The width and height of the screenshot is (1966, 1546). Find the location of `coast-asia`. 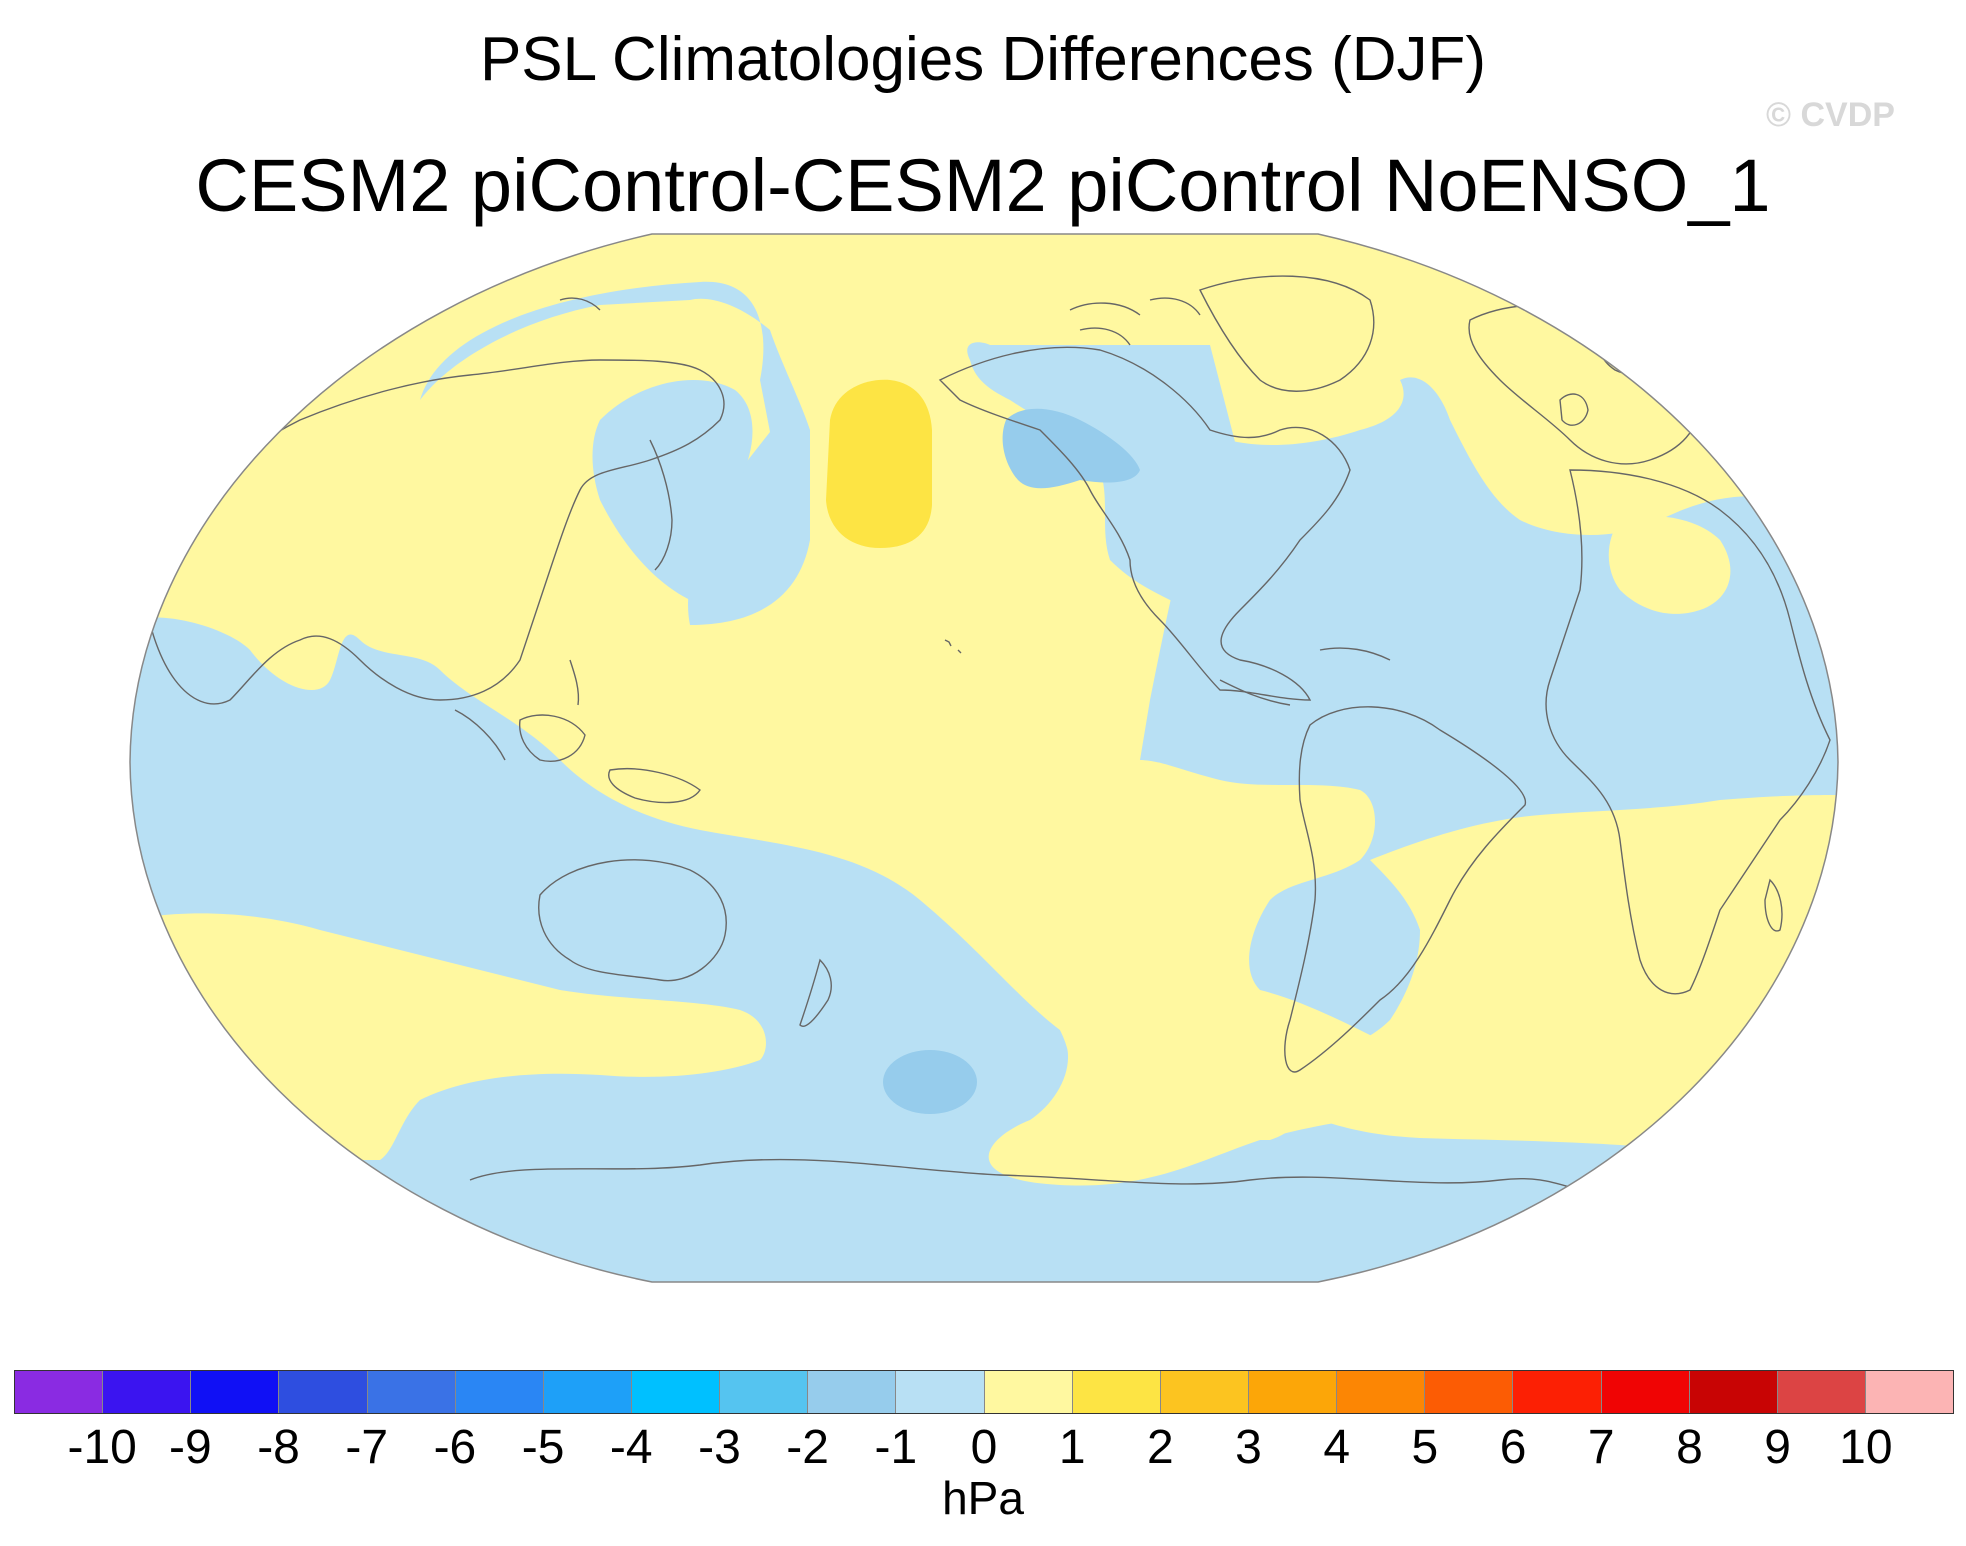

coast-asia is located at coordinates (432, 532).